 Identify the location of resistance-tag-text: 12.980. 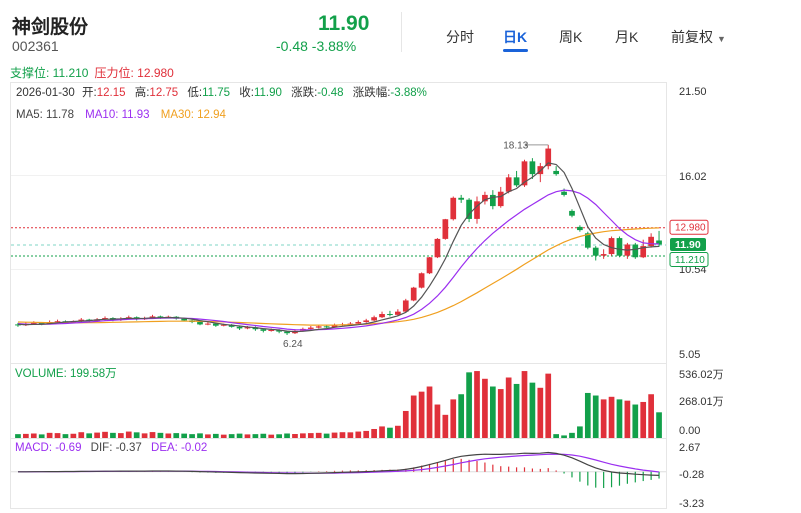
(690, 228).